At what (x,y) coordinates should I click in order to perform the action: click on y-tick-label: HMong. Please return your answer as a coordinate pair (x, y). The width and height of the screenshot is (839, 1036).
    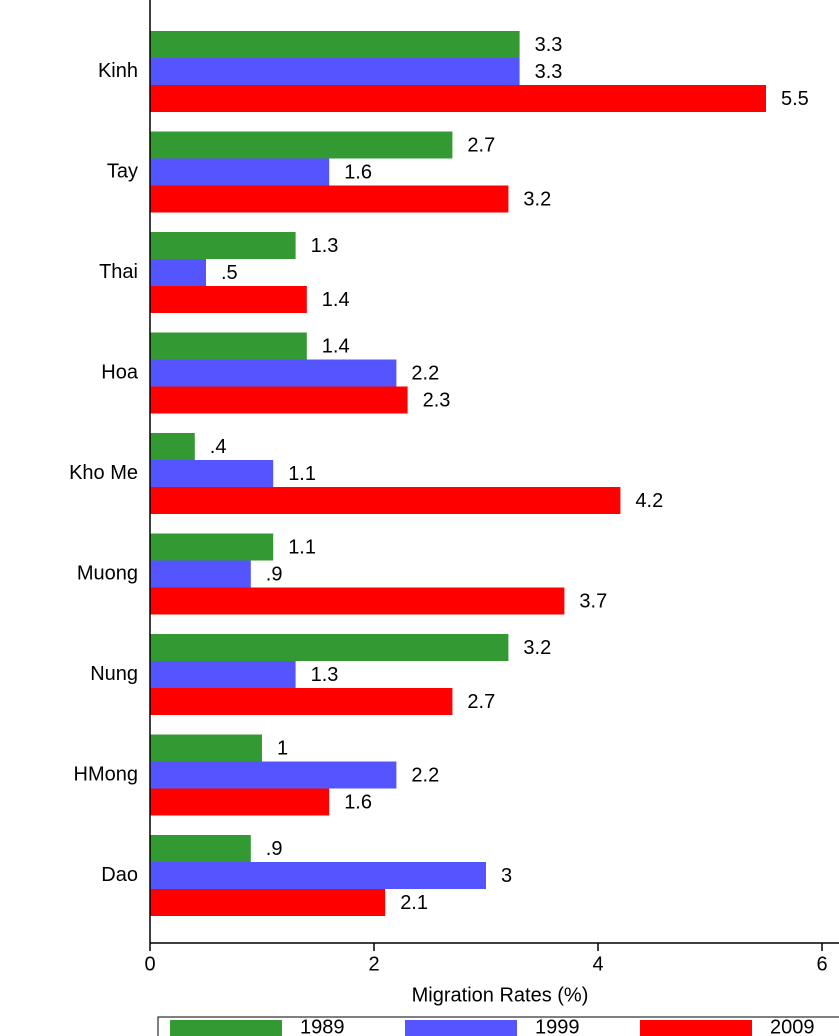
    Looking at the image, I should click on (106, 774).